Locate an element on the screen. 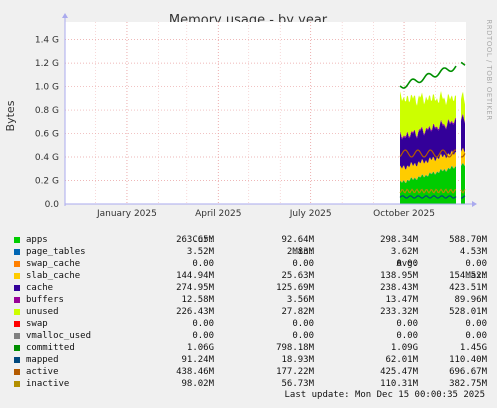 The image size is (497, 408). legend-avg-value: 238.43M is located at coordinates (399, 288).